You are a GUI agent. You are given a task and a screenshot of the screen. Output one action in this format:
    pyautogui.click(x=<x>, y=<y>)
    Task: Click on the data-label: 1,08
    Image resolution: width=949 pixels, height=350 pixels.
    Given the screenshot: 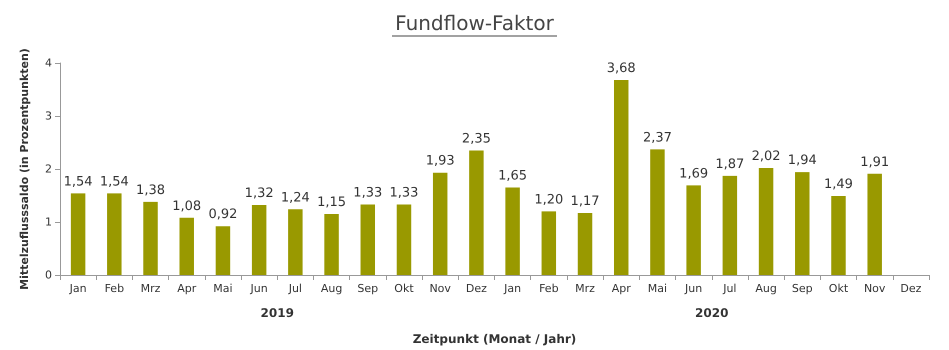 What is the action you would take?
    pyautogui.click(x=187, y=206)
    